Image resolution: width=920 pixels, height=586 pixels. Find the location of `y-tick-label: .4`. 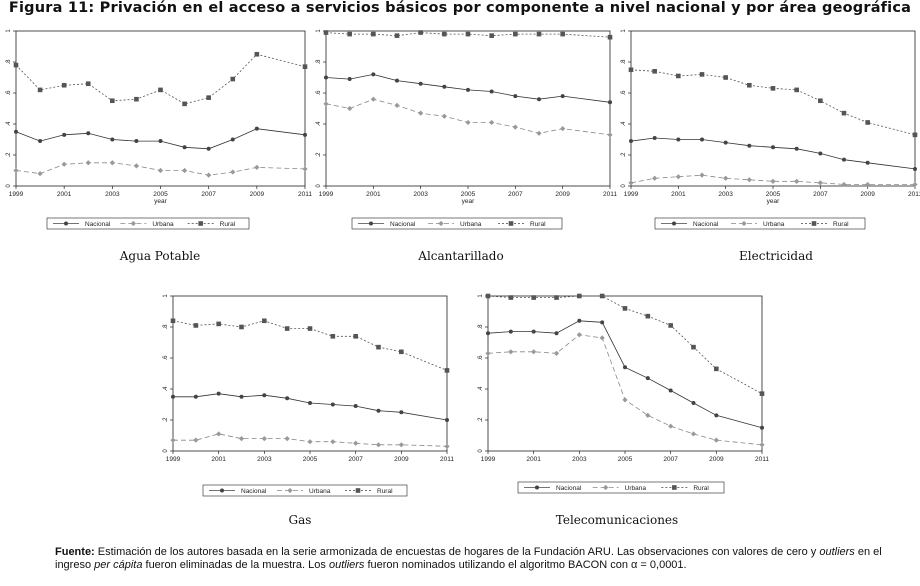

y-tick-label: .4 is located at coordinates (9, 124).